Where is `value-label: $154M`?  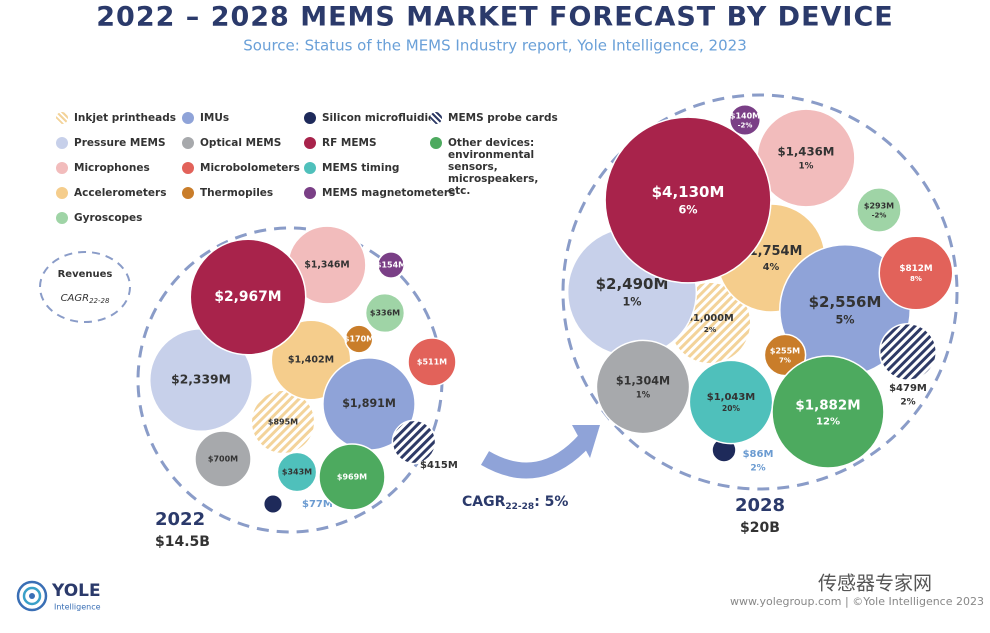
value-label: $154M is located at coordinates (391, 265).